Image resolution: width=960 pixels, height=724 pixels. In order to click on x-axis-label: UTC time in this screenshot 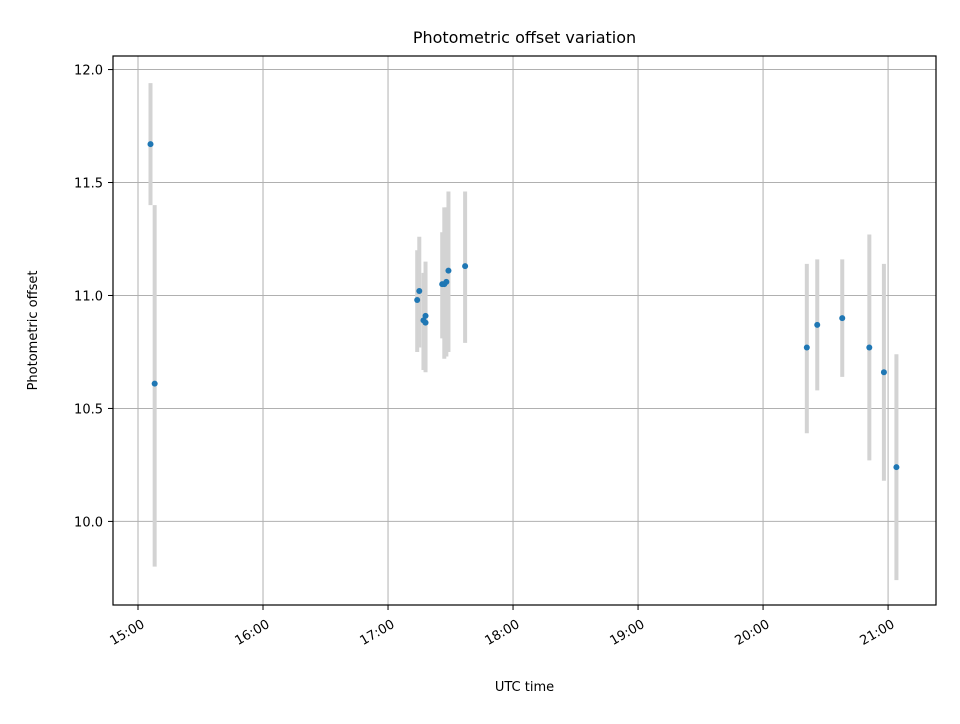, I will do `click(524, 687)`.